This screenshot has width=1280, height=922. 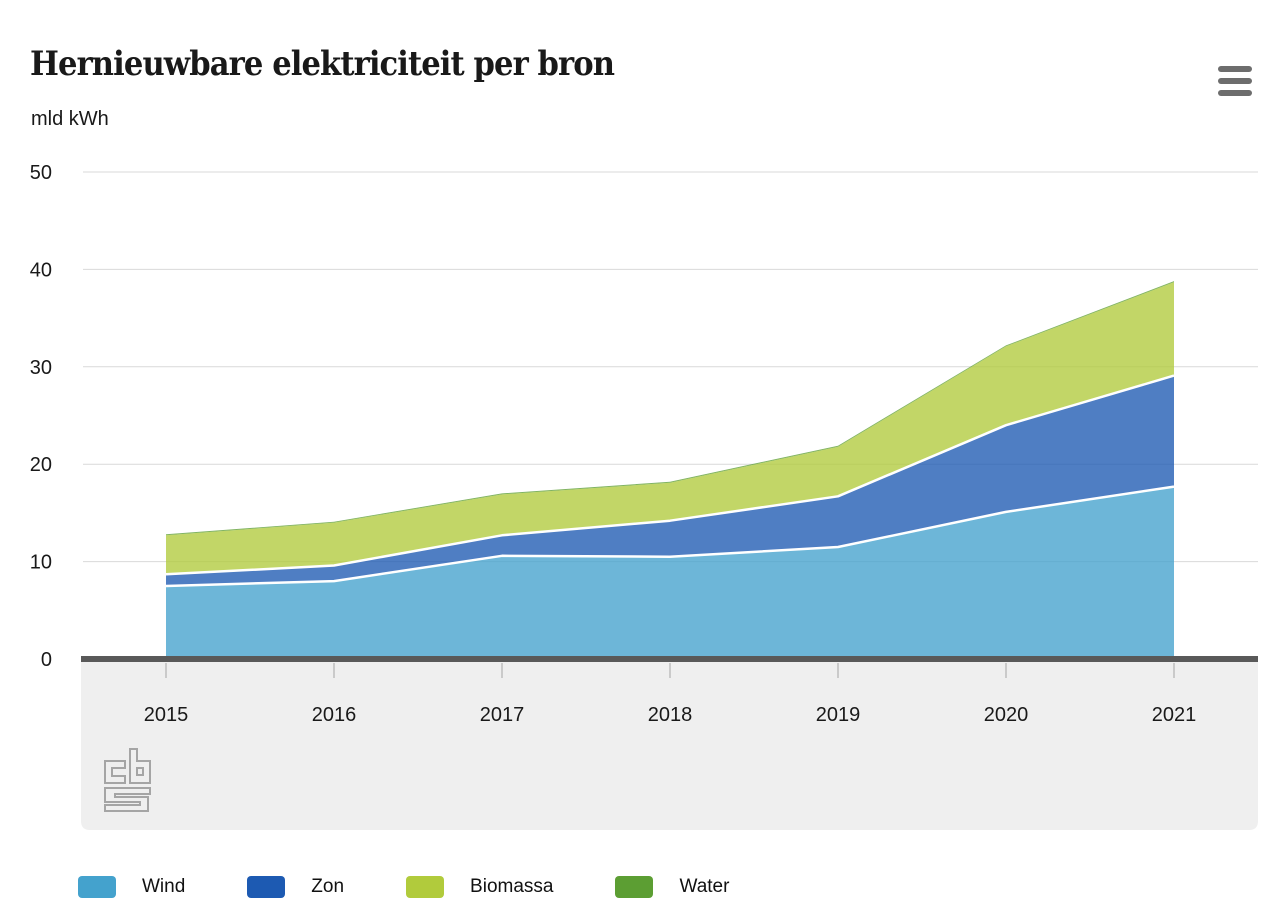 What do you see at coordinates (97, 887) in the screenshot?
I see `legend-swatch-wind` at bounding box center [97, 887].